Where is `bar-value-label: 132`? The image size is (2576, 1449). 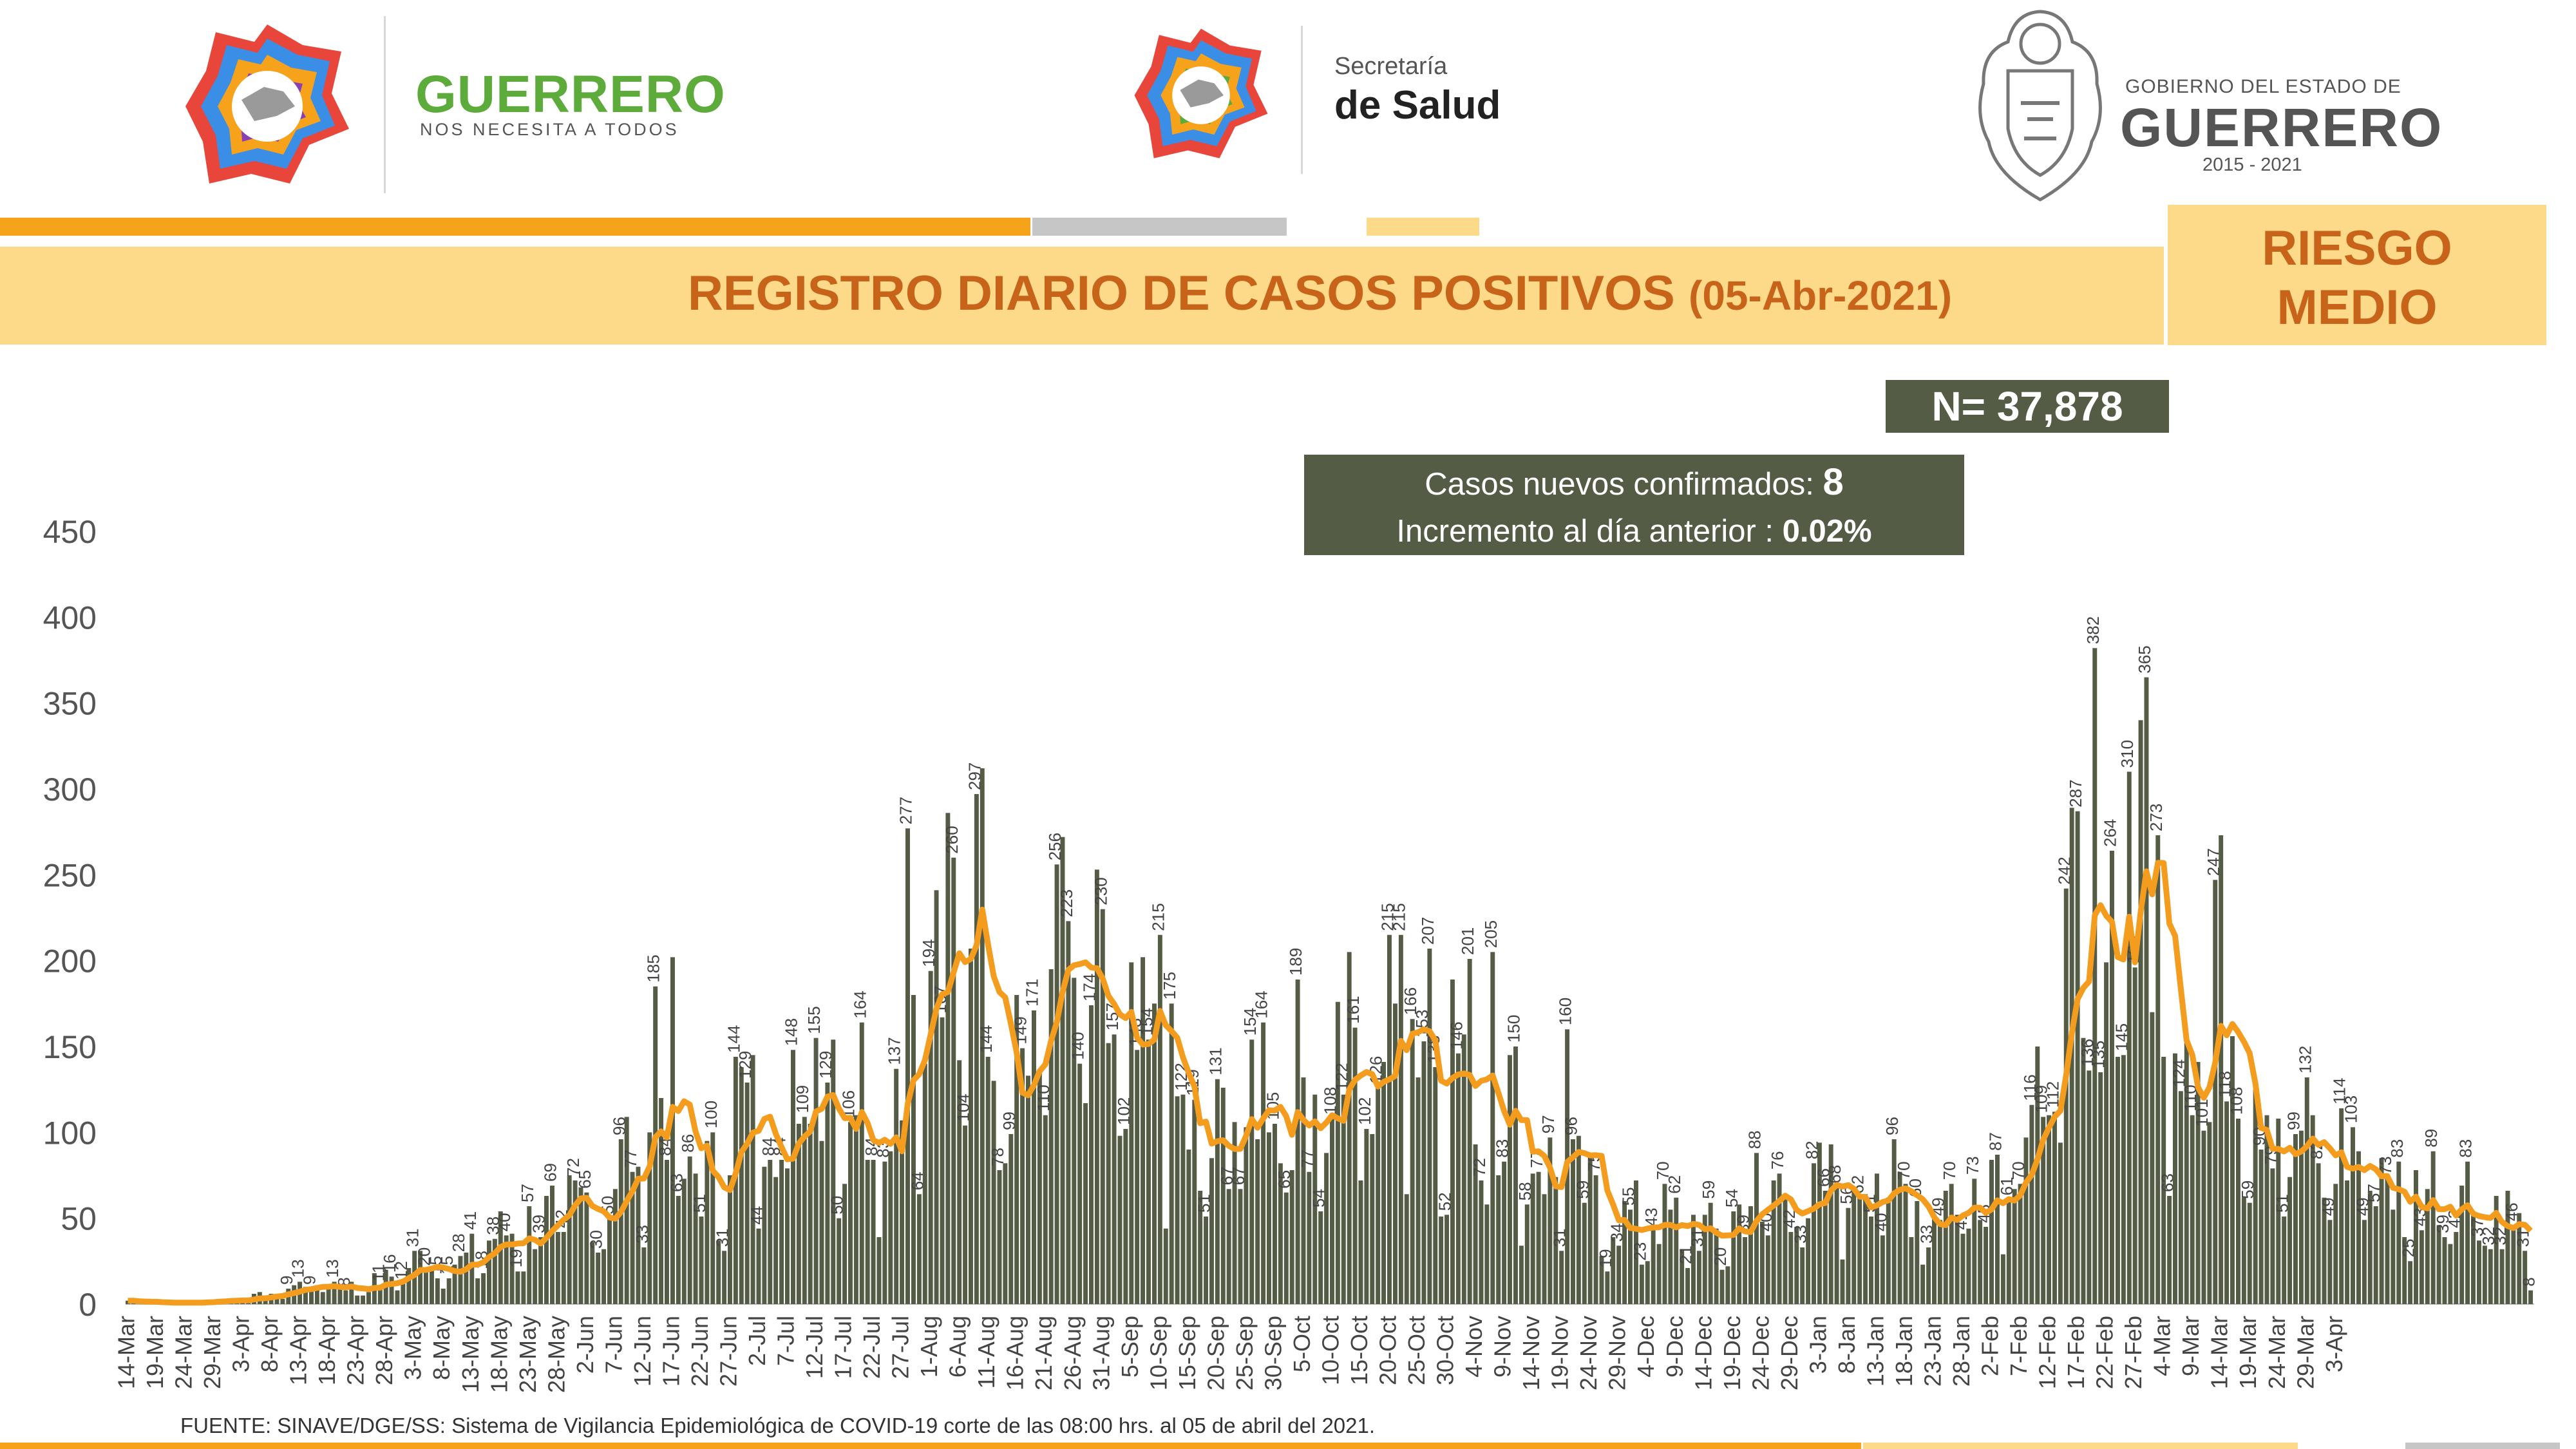
bar-value-label: 132 is located at coordinates (2305, 1060).